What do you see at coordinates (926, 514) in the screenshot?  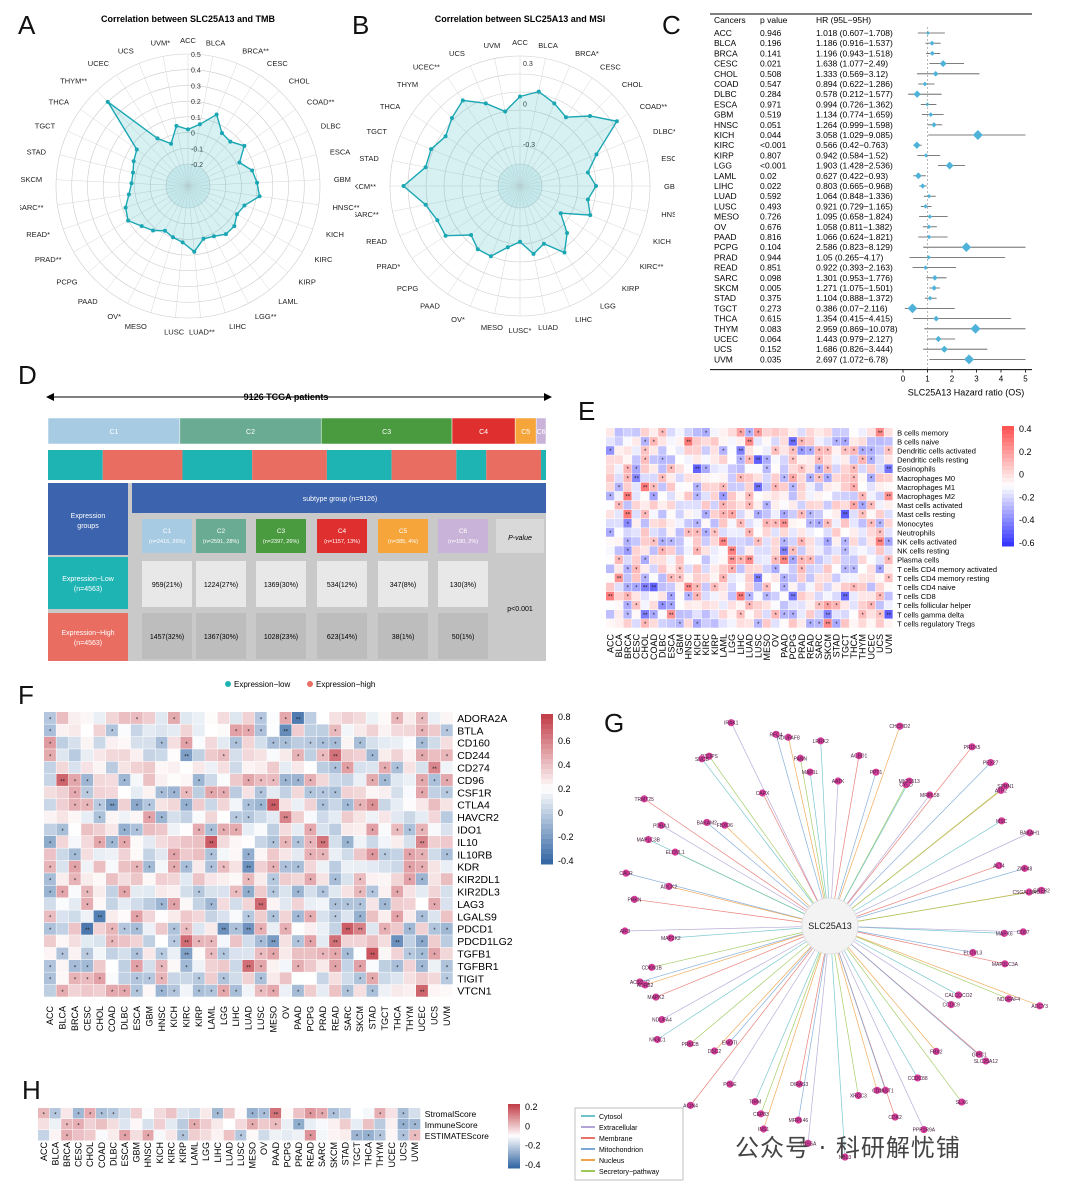 I see `heatmap-row-label: Mast cells resting` at bounding box center [926, 514].